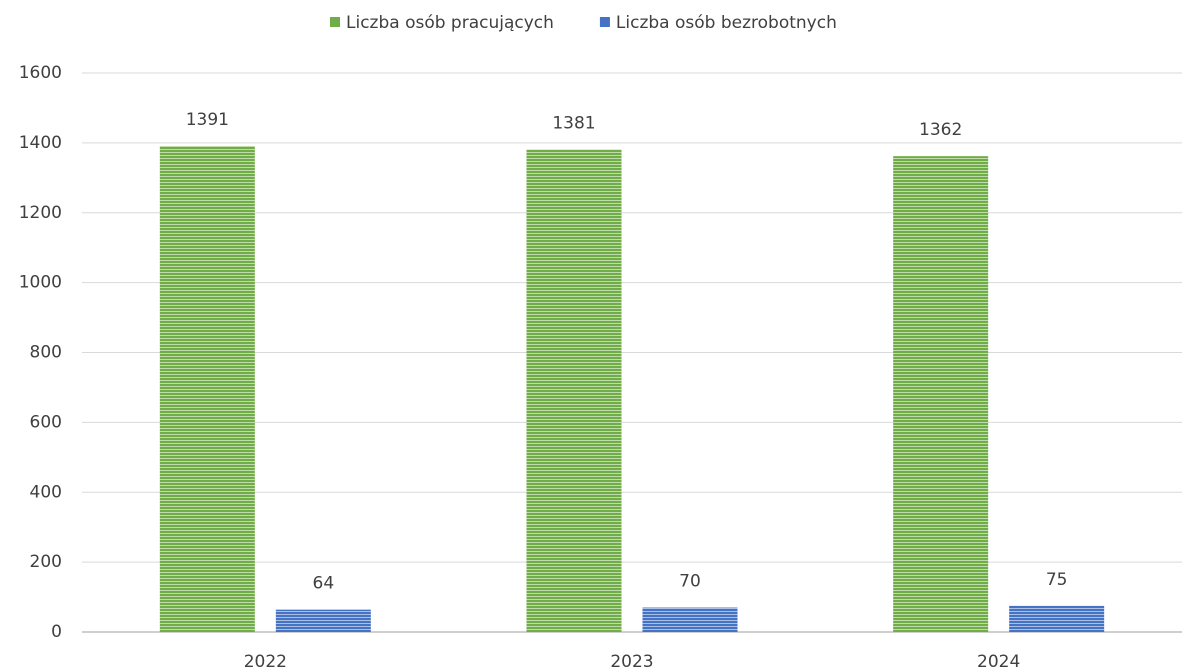  What do you see at coordinates (726, 23) in the screenshot?
I see `legend-label: Liczba osób bezrobotnych` at bounding box center [726, 23].